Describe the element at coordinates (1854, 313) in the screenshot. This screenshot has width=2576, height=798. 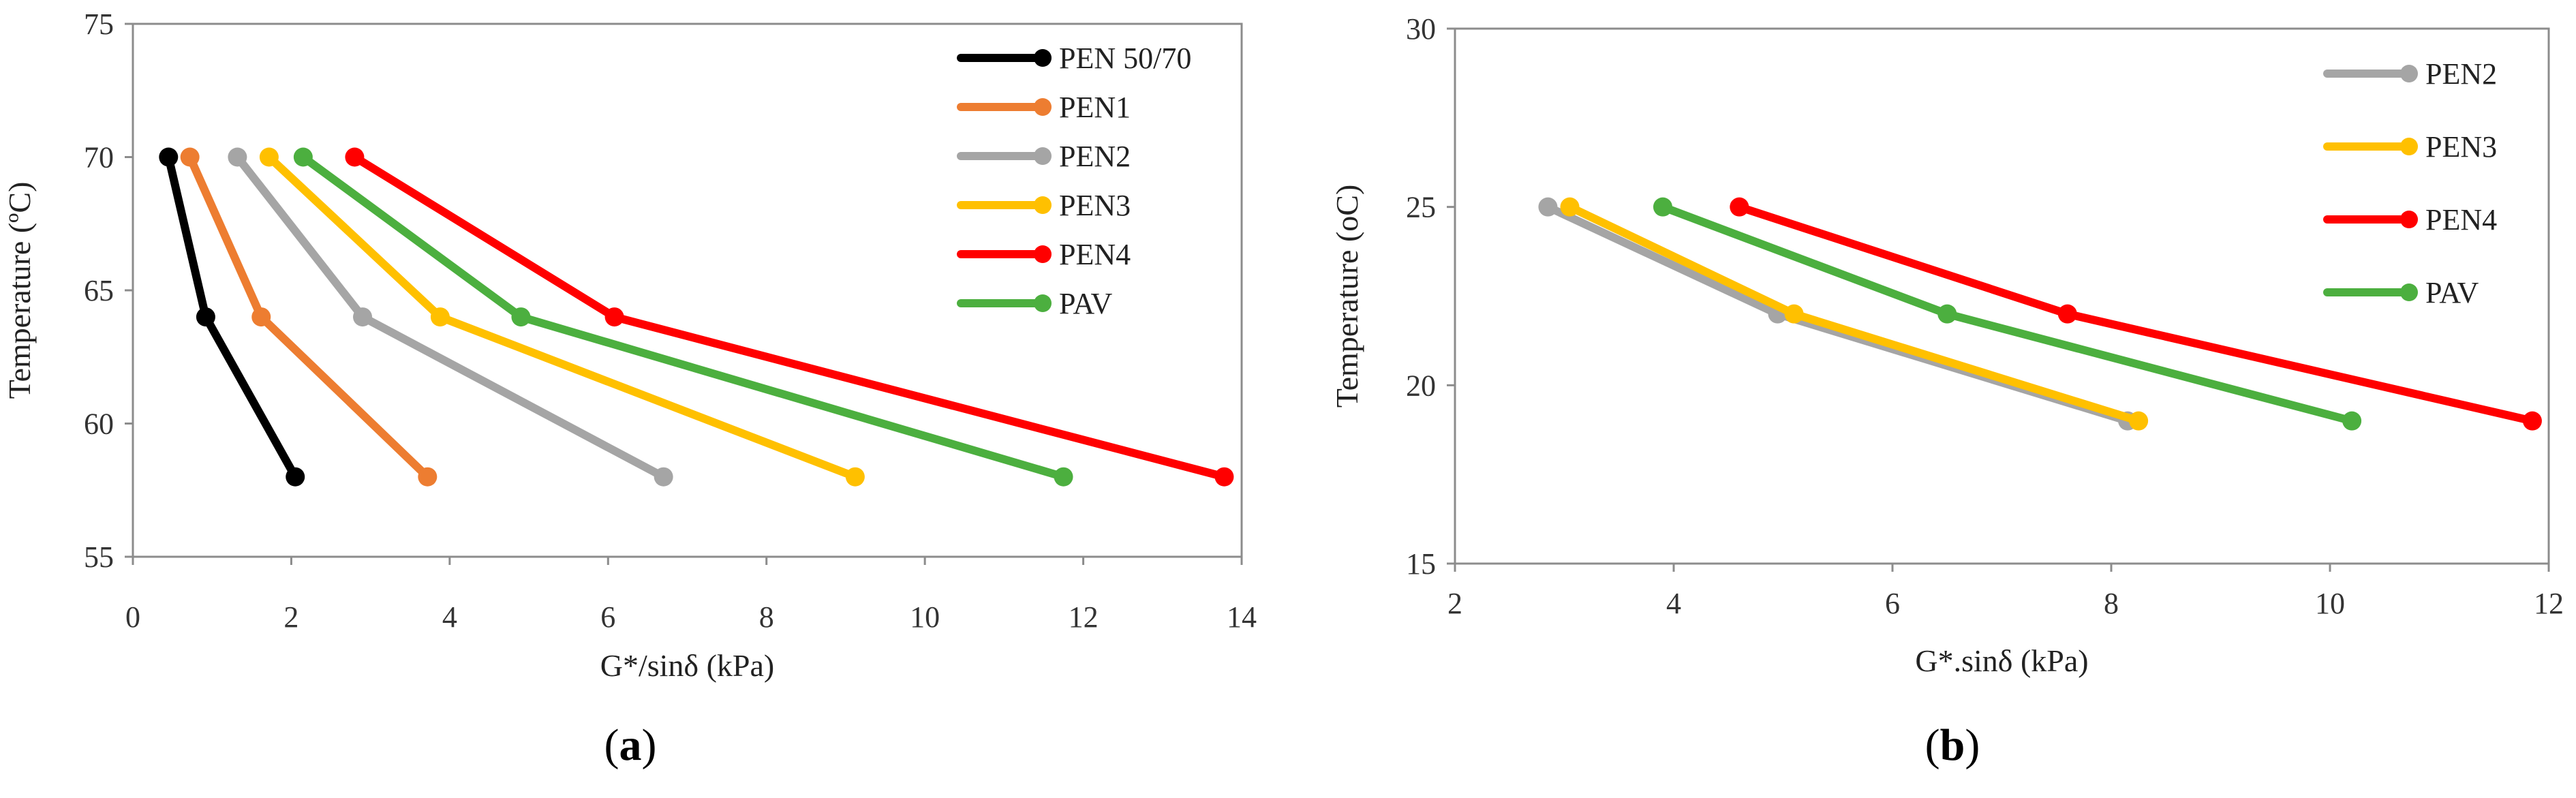
I see `series-line-pen3` at that location.